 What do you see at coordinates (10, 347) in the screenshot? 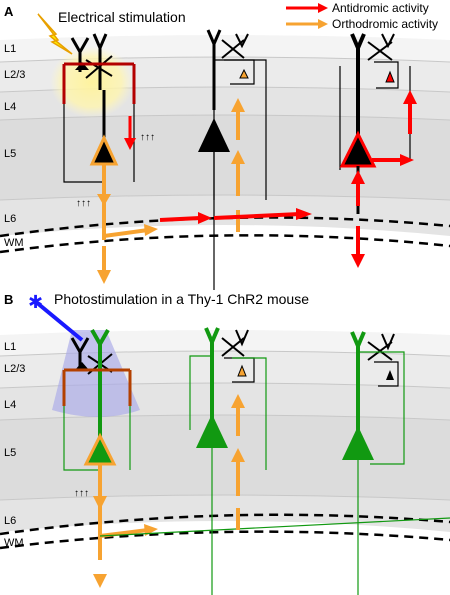
I see `layer-label-b-l1: L1` at bounding box center [10, 347].